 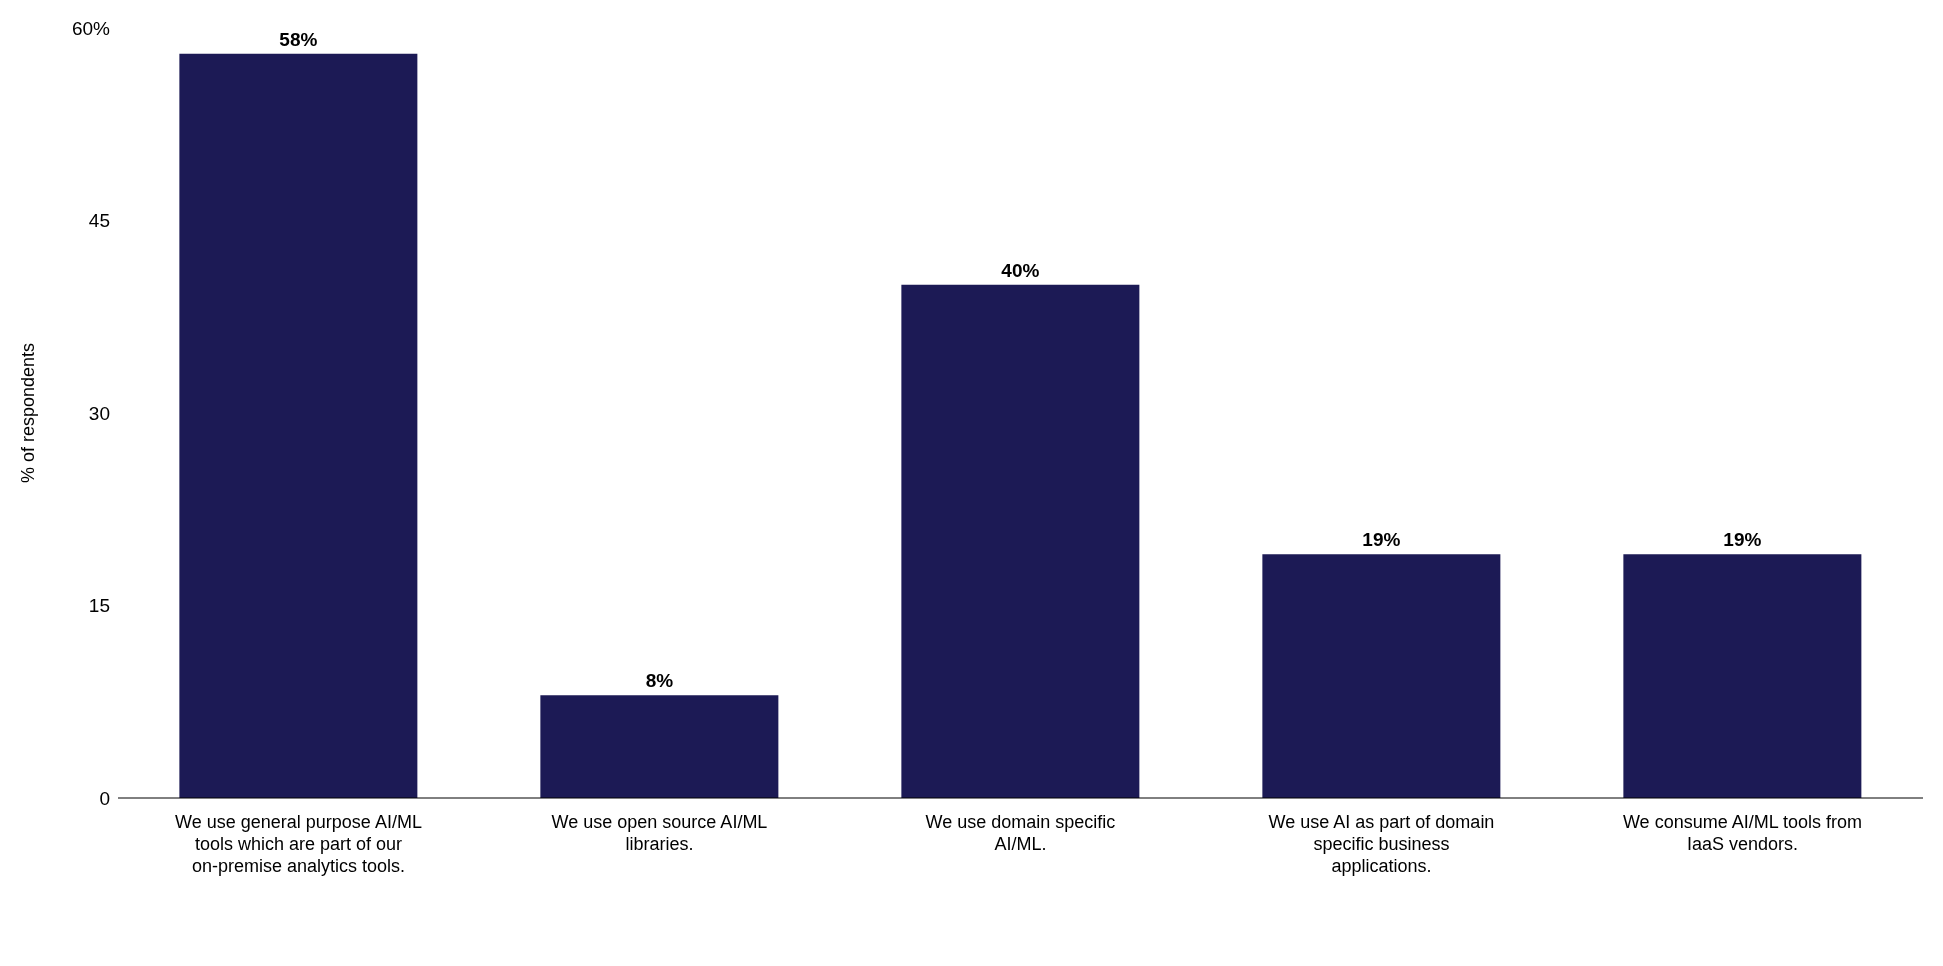 What do you see at coordinates (1020, 833) in the screenshot?
I see `x-tick-label: We use domain specific AI/ML.` at bounding box center [1020, 833].